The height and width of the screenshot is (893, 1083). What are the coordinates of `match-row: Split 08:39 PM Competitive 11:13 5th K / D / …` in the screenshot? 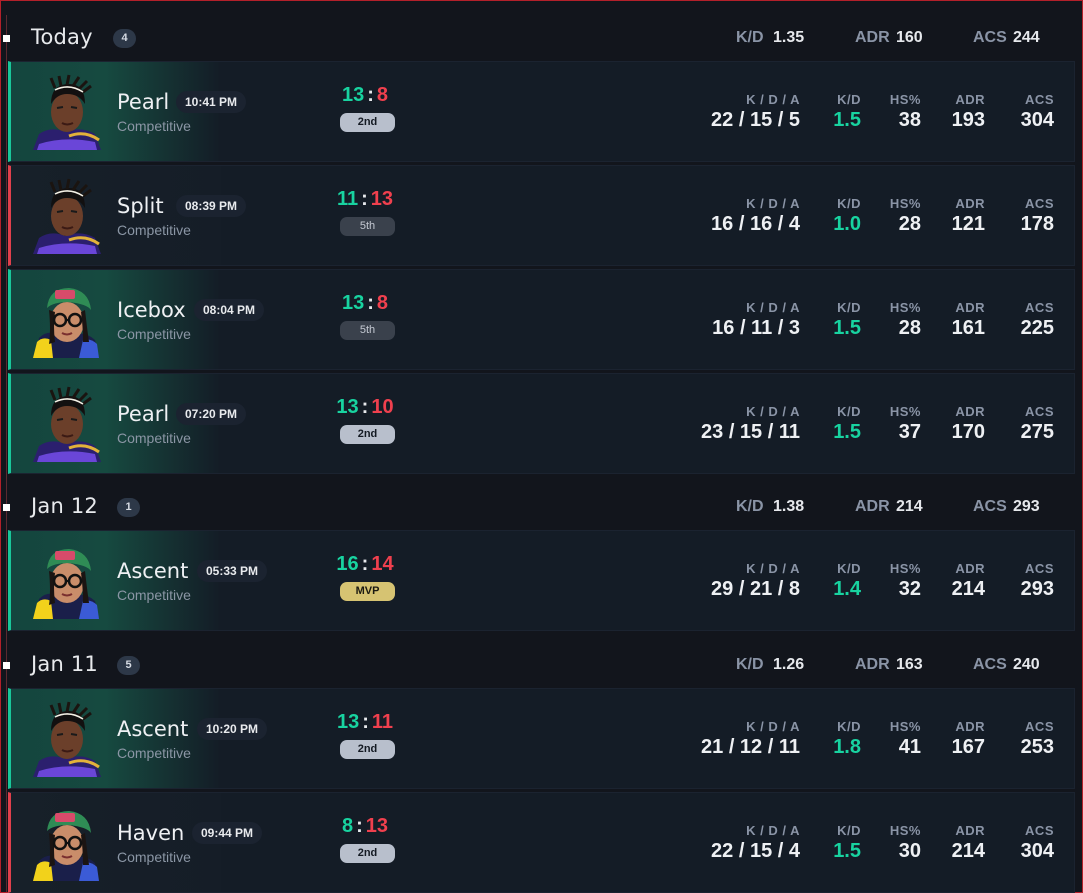 It's located at (541, 215).